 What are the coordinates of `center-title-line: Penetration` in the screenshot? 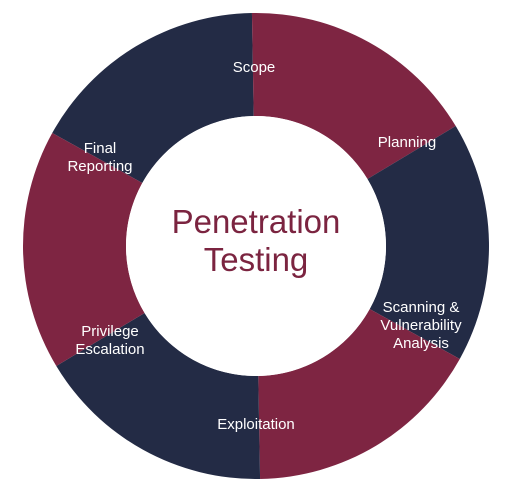 It's located at (256, 221).